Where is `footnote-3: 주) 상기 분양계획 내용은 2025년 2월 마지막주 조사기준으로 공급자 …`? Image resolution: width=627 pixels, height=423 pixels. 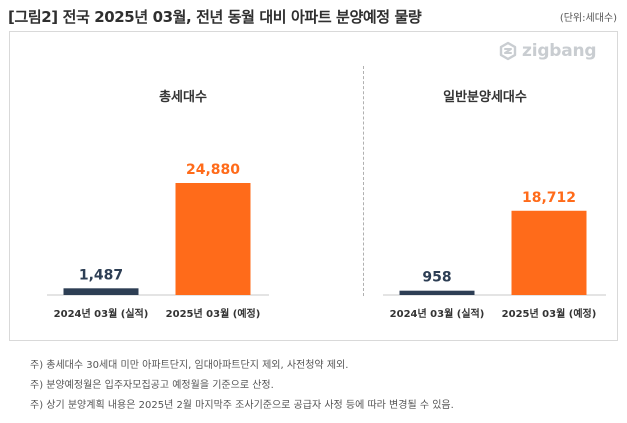
footnote-3: 주) 상기 분양계획 내용은 2025년 2월 마지막주 조사기준으로 공급자 … is located at coordinates (242, 405).